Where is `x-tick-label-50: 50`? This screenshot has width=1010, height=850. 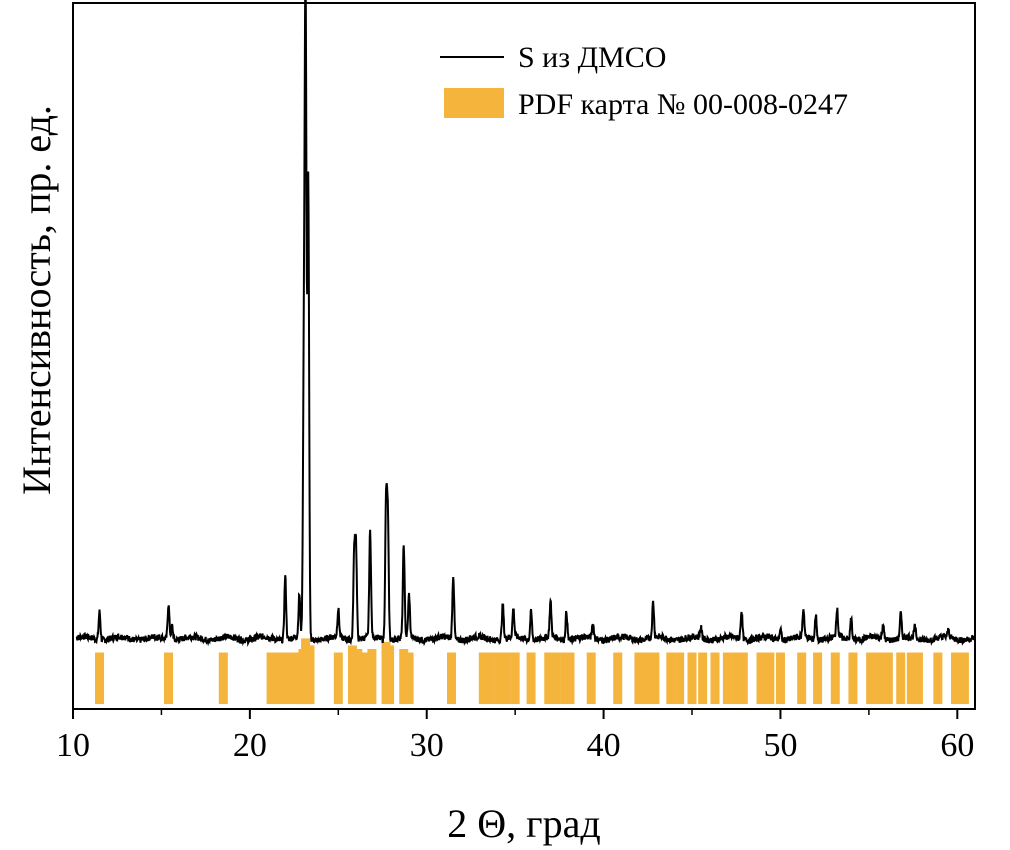
x-tick-label-50: 50 is located at coordinates (780, 745).